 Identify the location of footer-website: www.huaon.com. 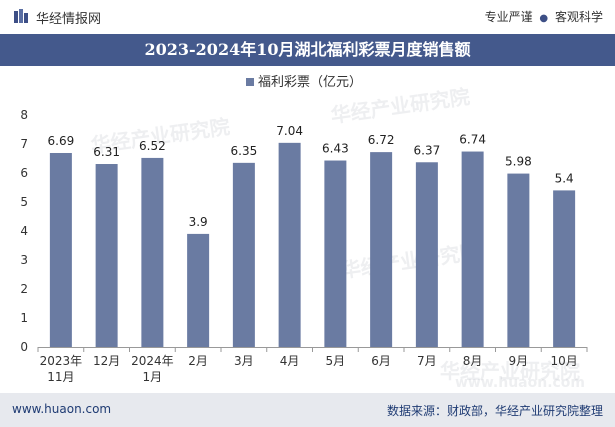
(62, 409).